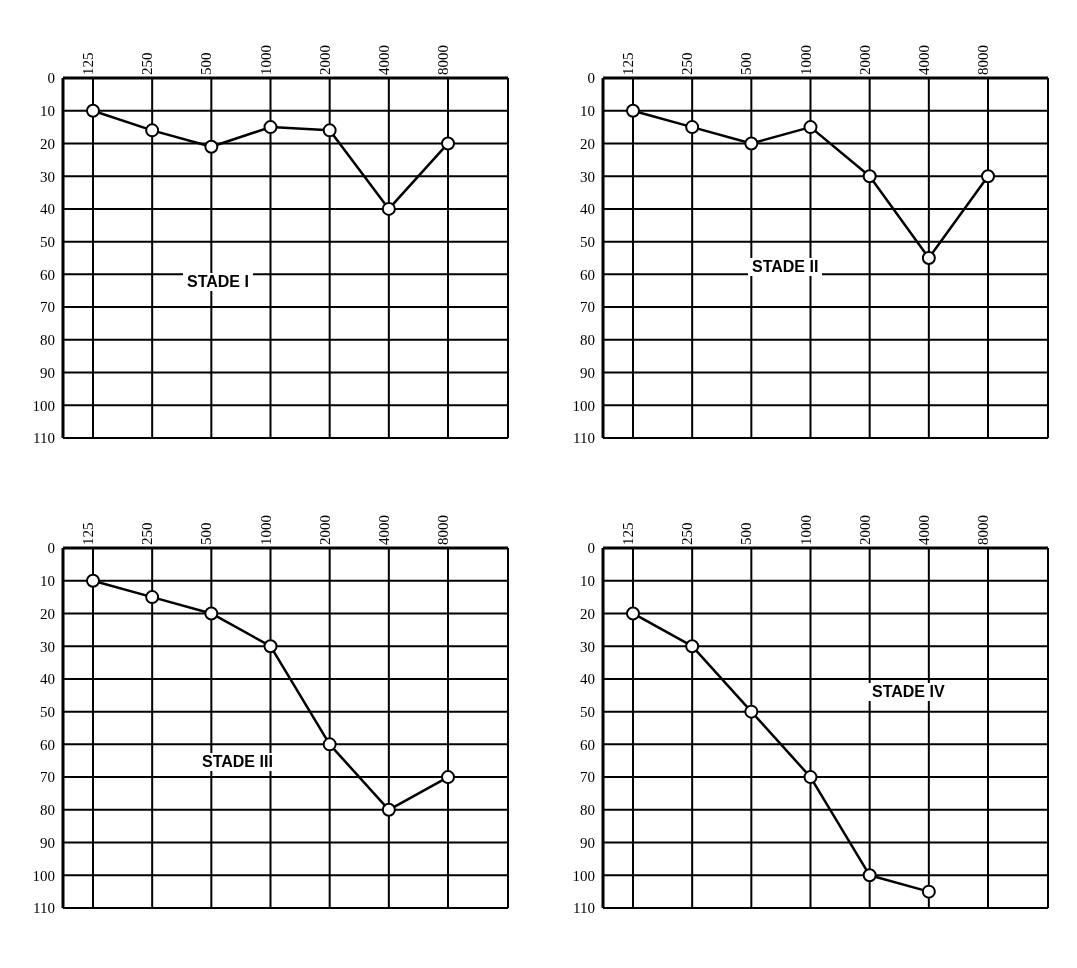  Describe the element at coordinates (785, 267) in the screenshot. I see `annotation: STADE II` at that location.